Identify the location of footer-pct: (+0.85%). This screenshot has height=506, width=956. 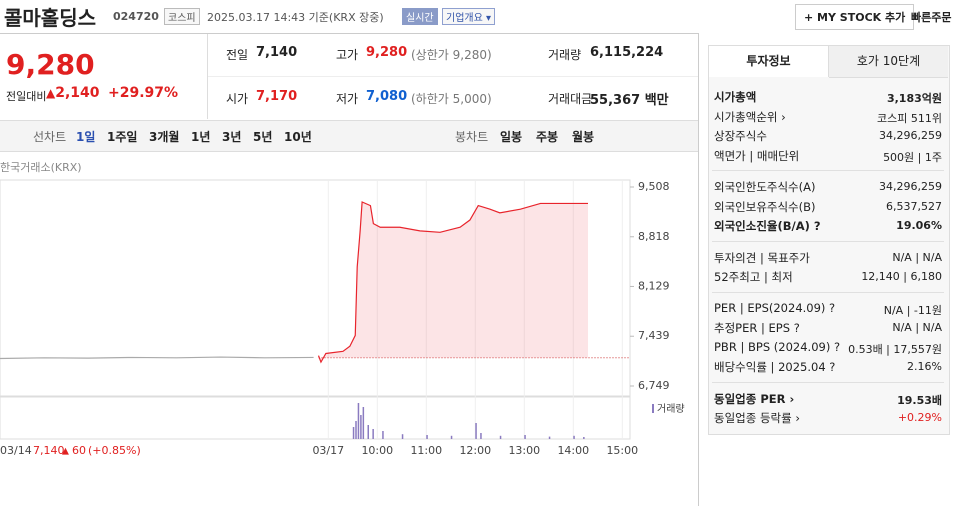
(114, 450).